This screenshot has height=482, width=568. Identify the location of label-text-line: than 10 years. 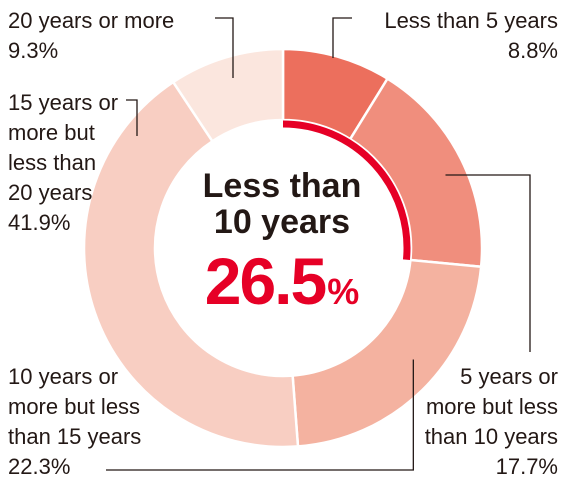
(491, 436).